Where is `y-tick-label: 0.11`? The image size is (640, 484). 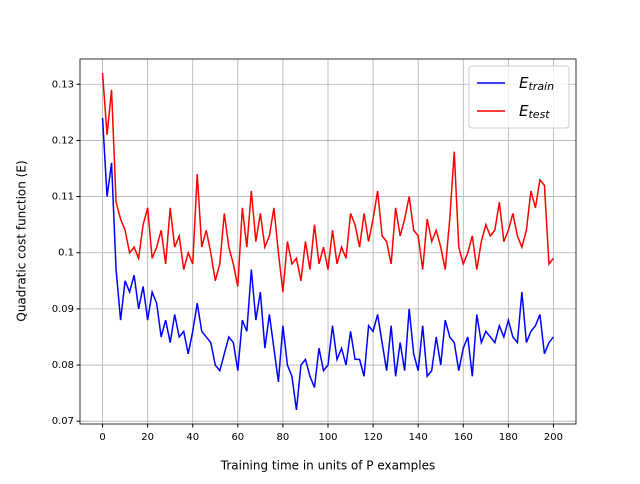 y-tick-label: 0.11 is located at coordinates (63, 197).